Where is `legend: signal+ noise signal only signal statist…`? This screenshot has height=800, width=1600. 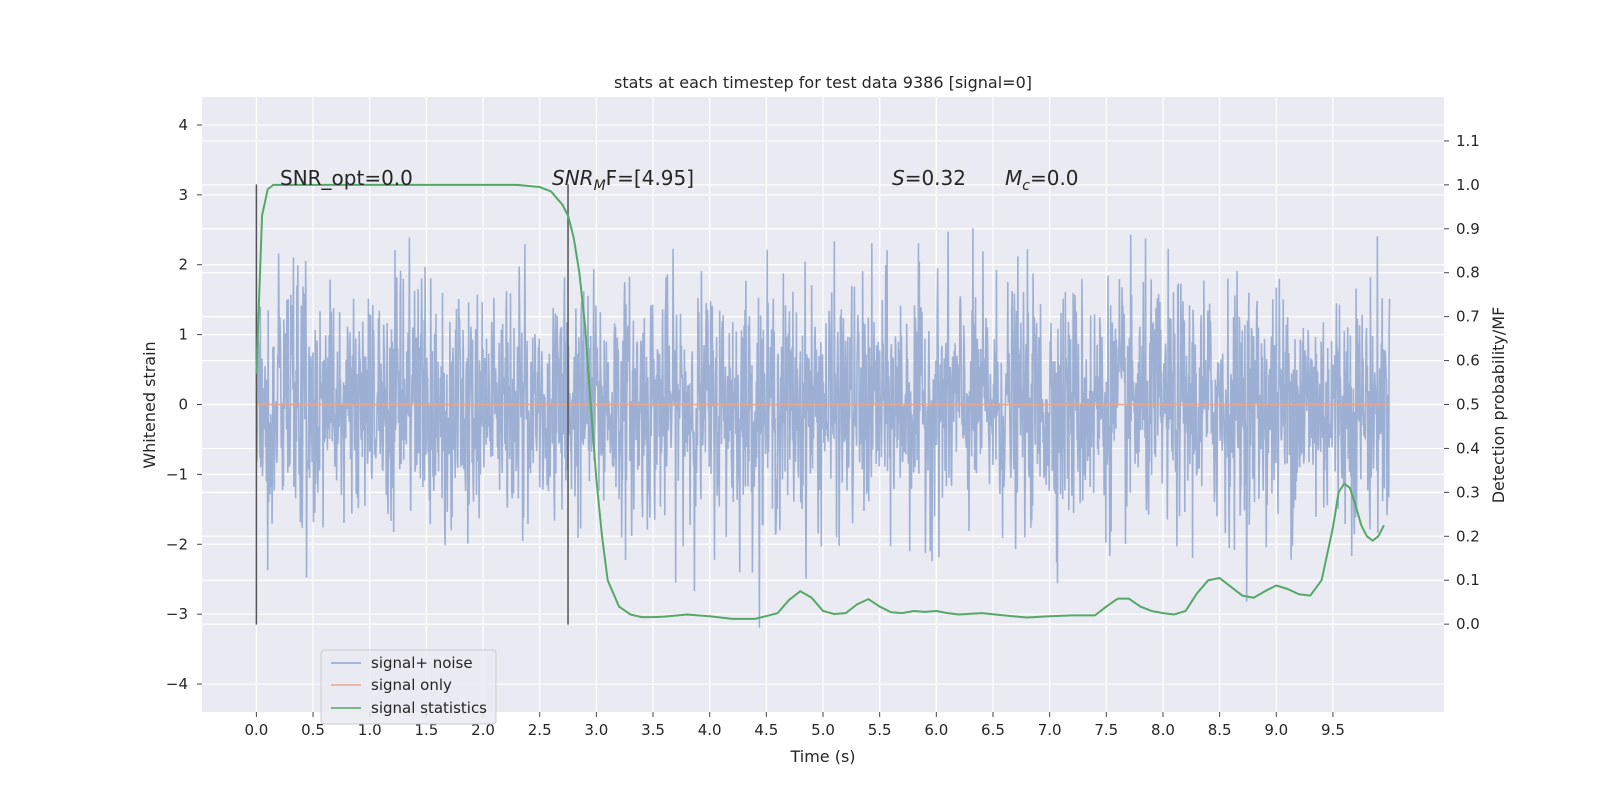 legend: signal+ noise signal only signal statist… is located at coordinates (408, 687).